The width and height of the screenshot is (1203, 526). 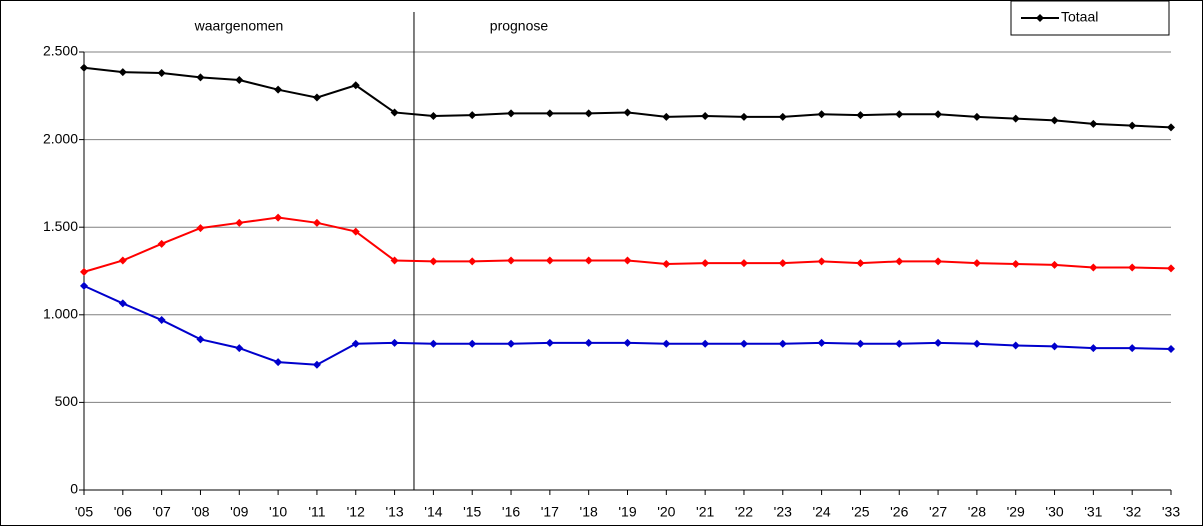 I want to click on x-tick-label: '06, so click(x=123, y=512).